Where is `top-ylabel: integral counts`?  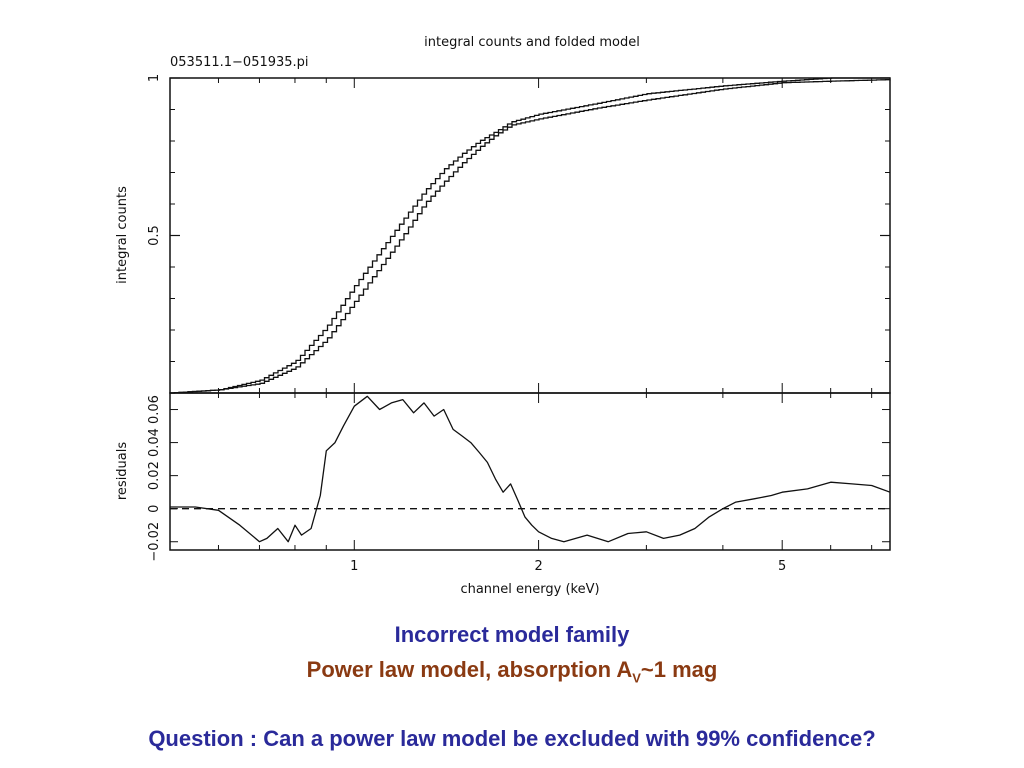
top-ylabel: integral counts is located at coordinates (122, 235).